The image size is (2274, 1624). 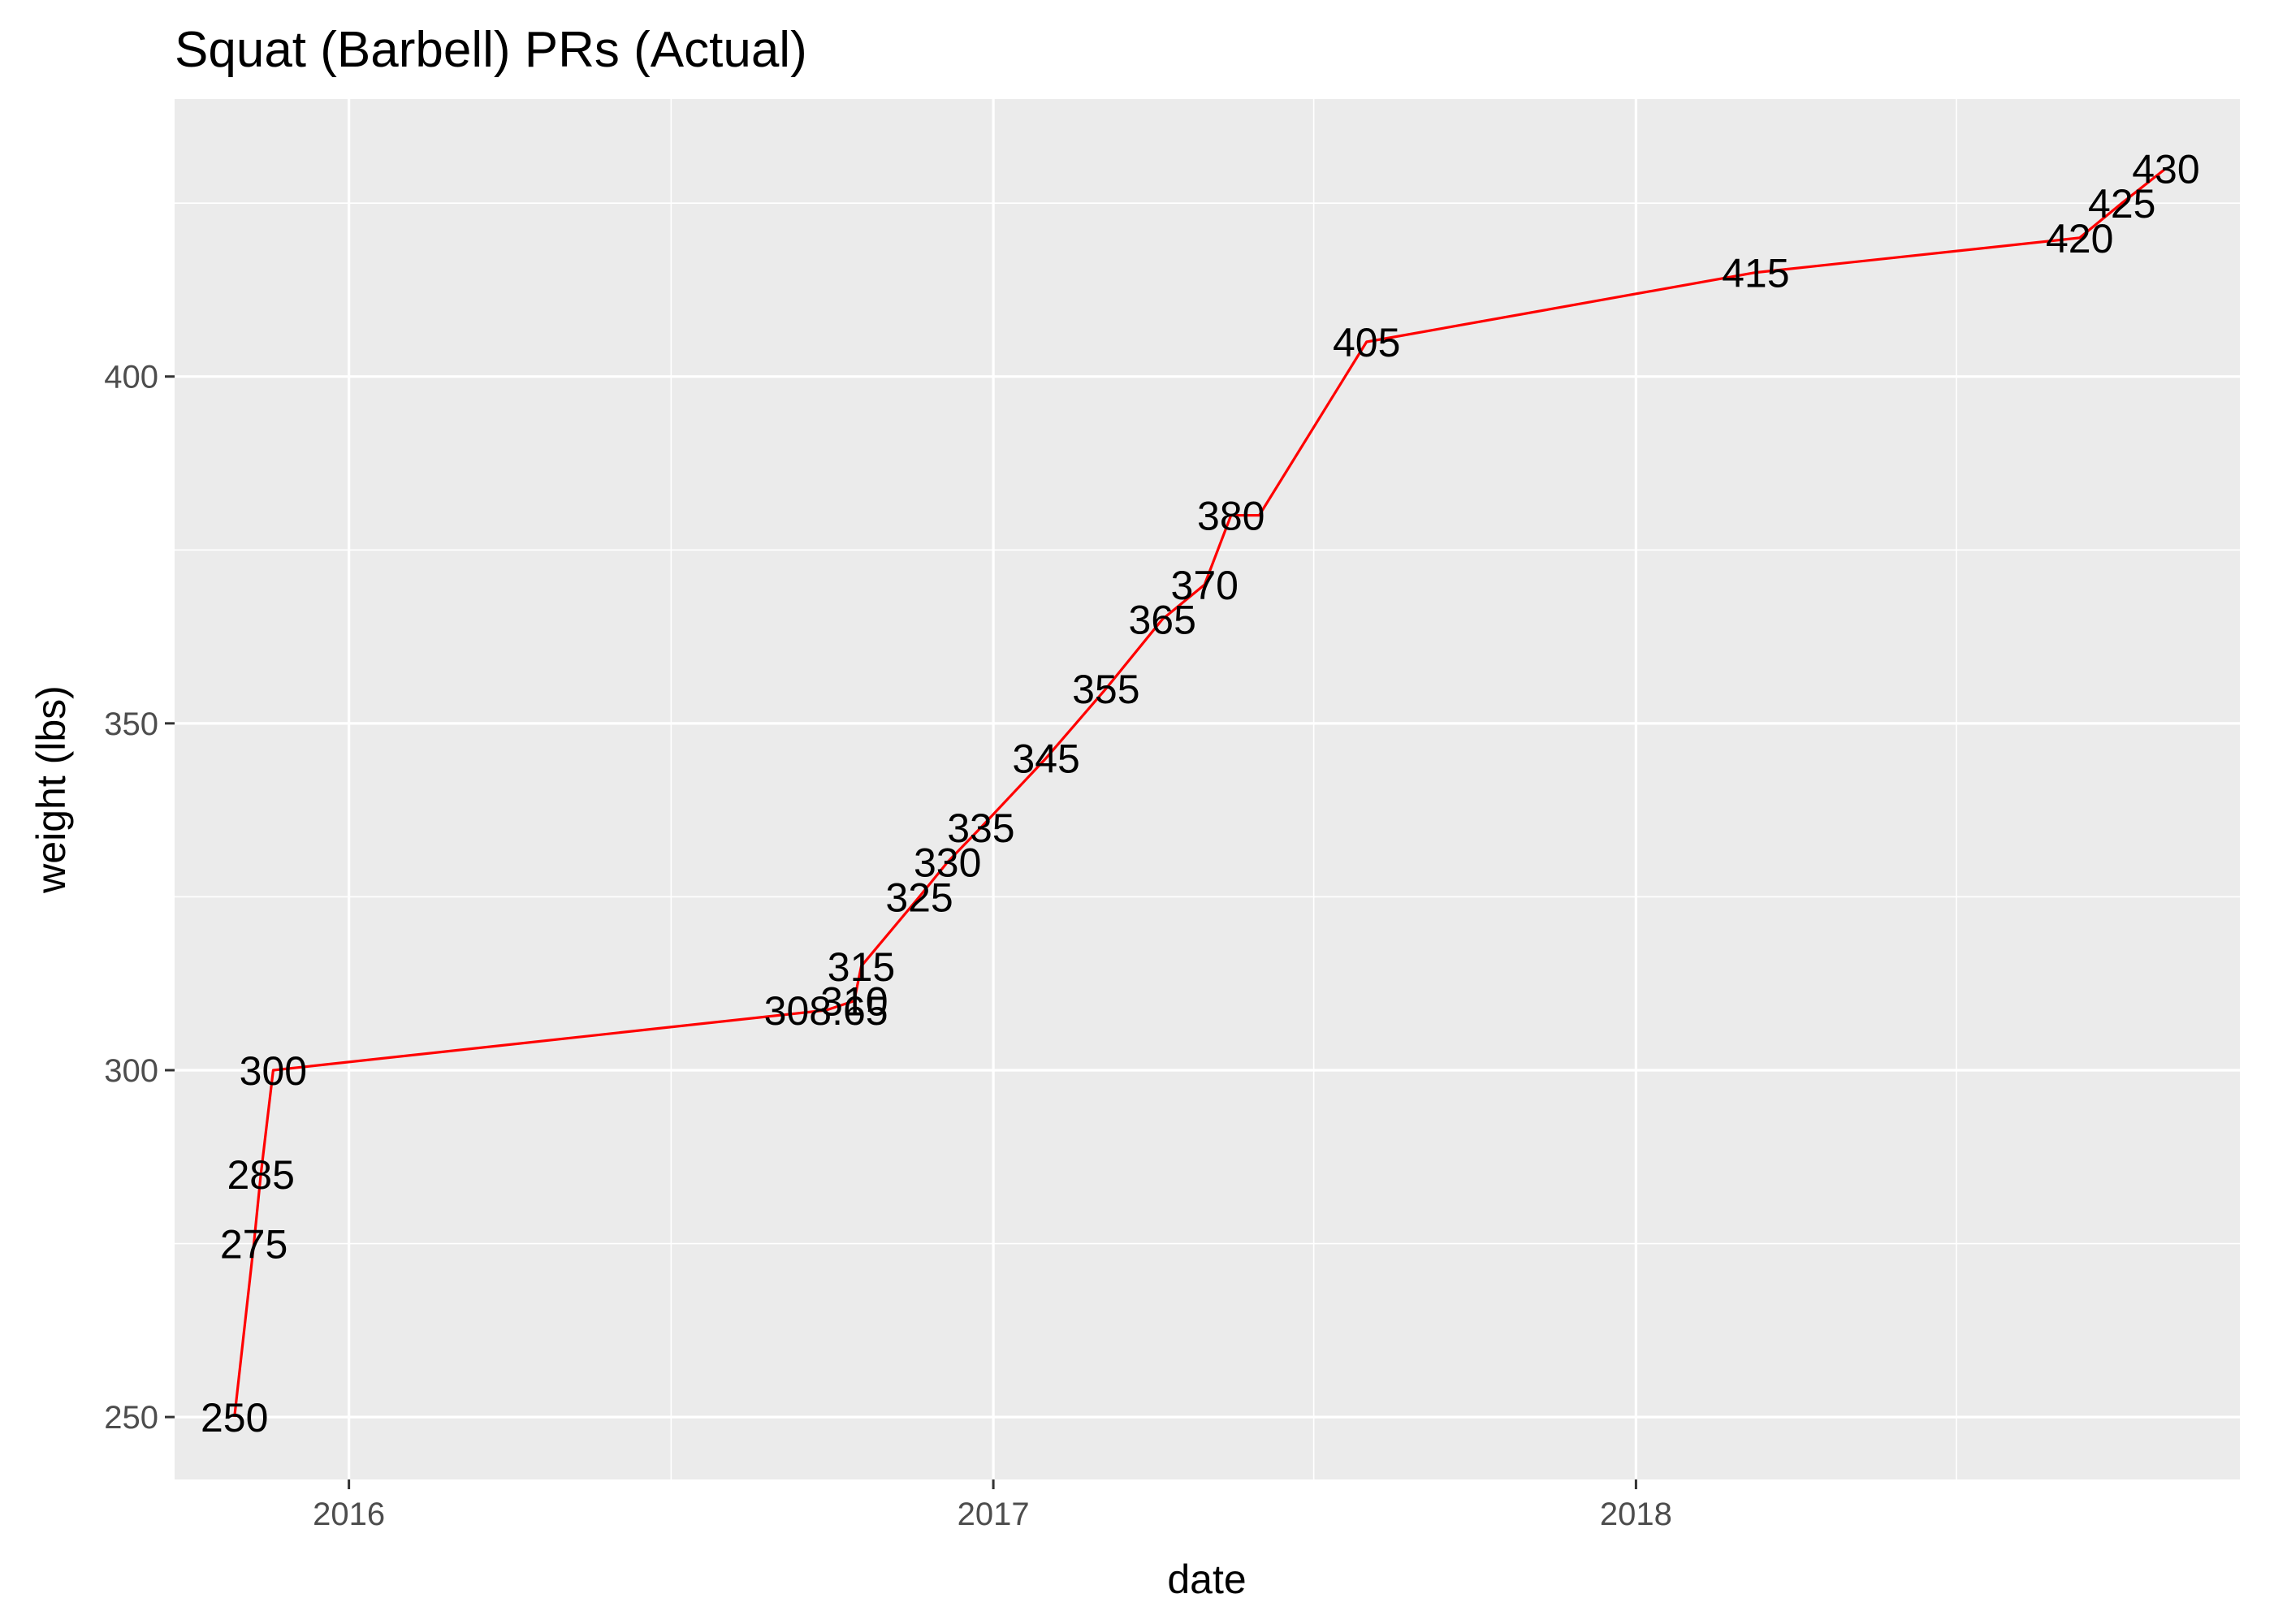 I want to click on data-label: 345, so click(x=1046, y=759).